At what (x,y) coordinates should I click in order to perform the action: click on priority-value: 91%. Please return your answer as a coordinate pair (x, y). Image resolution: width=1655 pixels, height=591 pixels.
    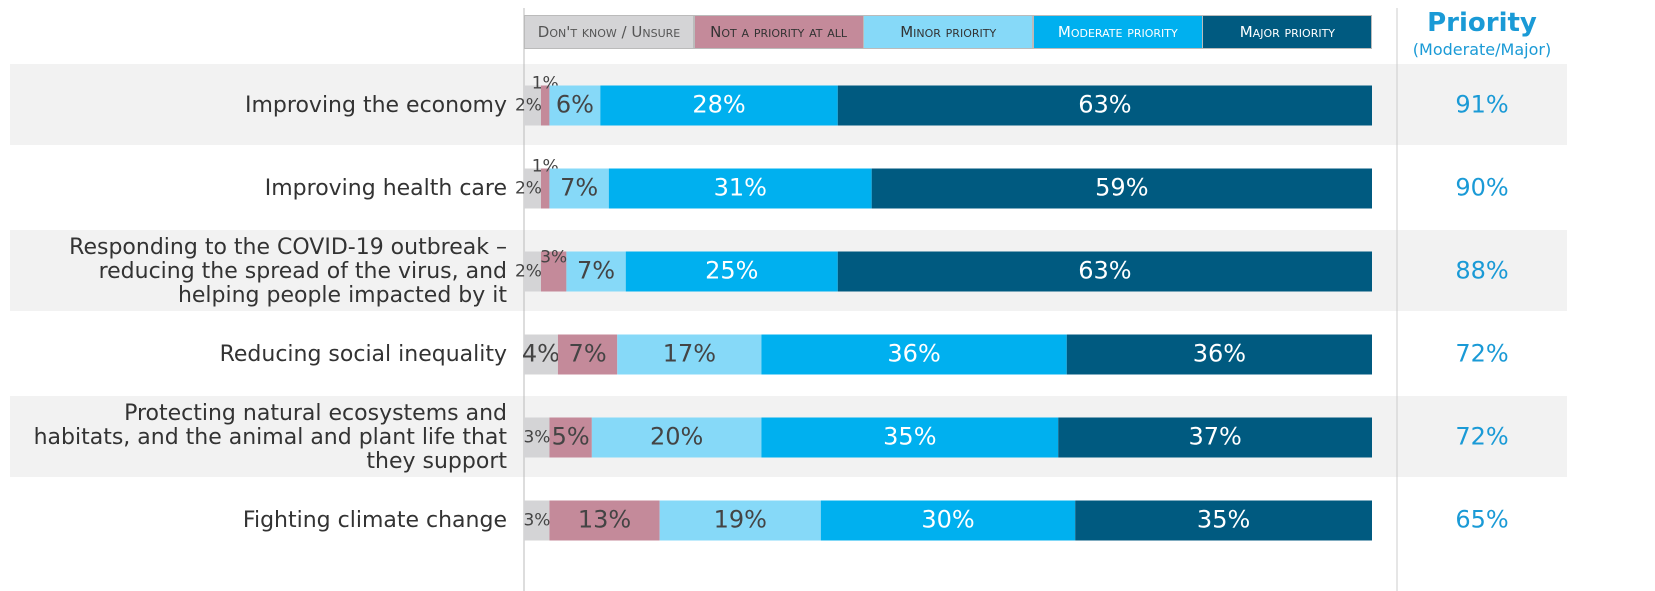
    Looking at the image, I should click on (1481, 105).